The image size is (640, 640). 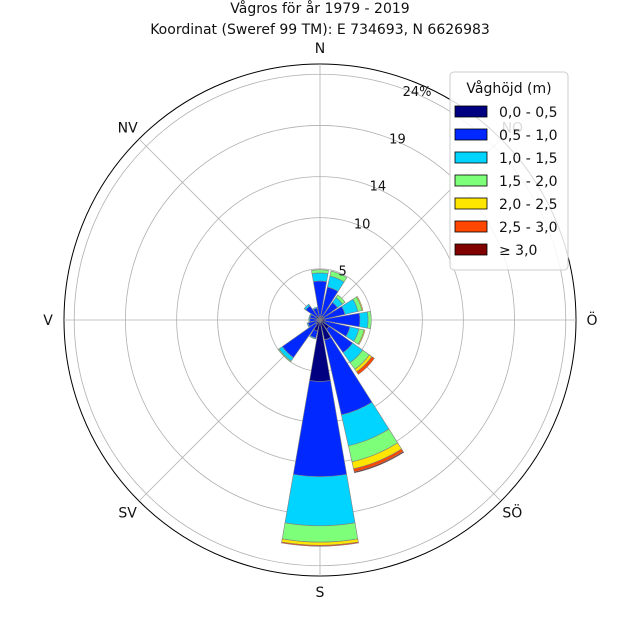 I want to click on legend-label-2: 1,0 - 1,5, so click(x=528, y=159).